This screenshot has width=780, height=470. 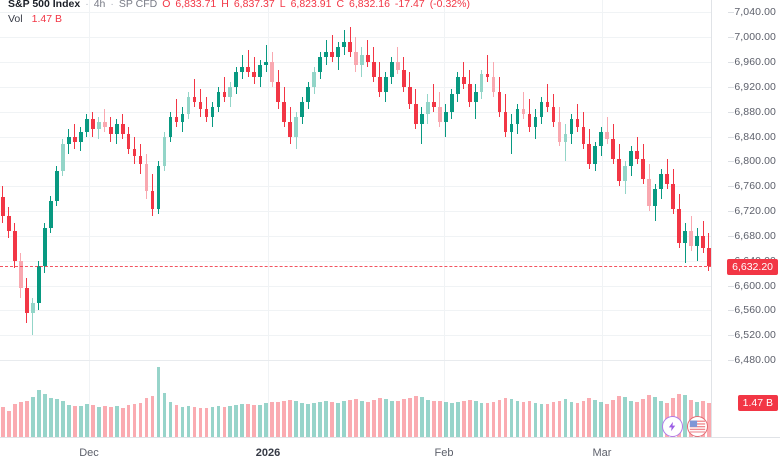 What do you see at coordinates (356, 398) in the screenshot?
I see `volume-pane` at bounding box center [356, 398].